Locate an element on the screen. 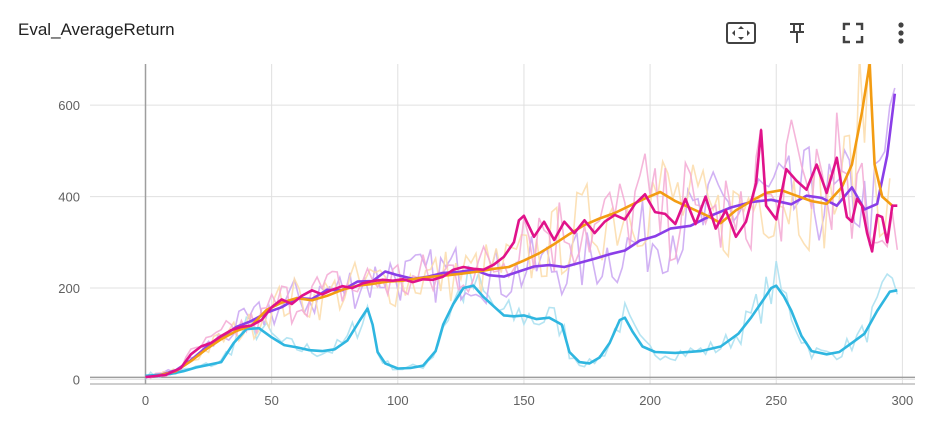  pin-icon is located at coordinates (797, 33).